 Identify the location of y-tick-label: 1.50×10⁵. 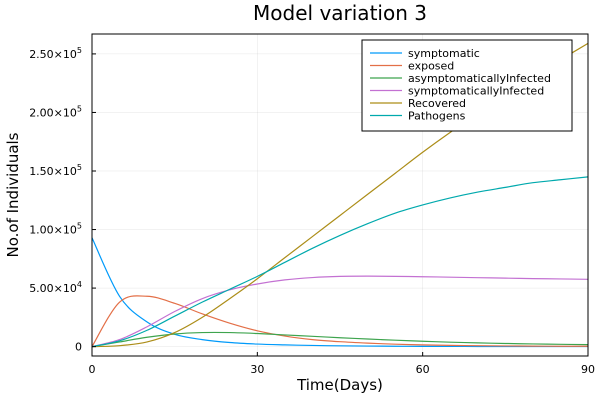
(55, 170).